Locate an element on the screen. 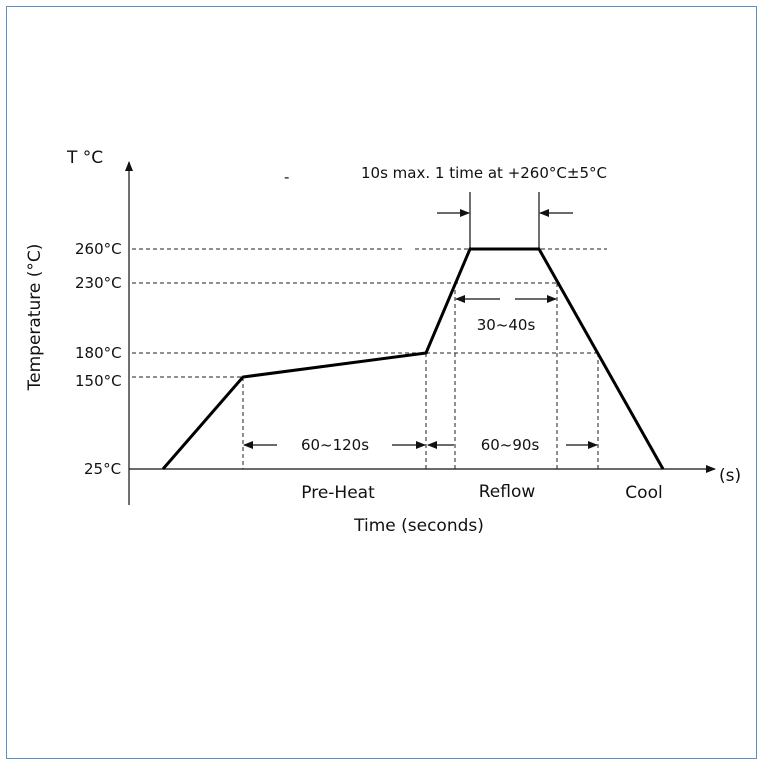  tick-label-150: 150°C is located at coordinates (98, 381).